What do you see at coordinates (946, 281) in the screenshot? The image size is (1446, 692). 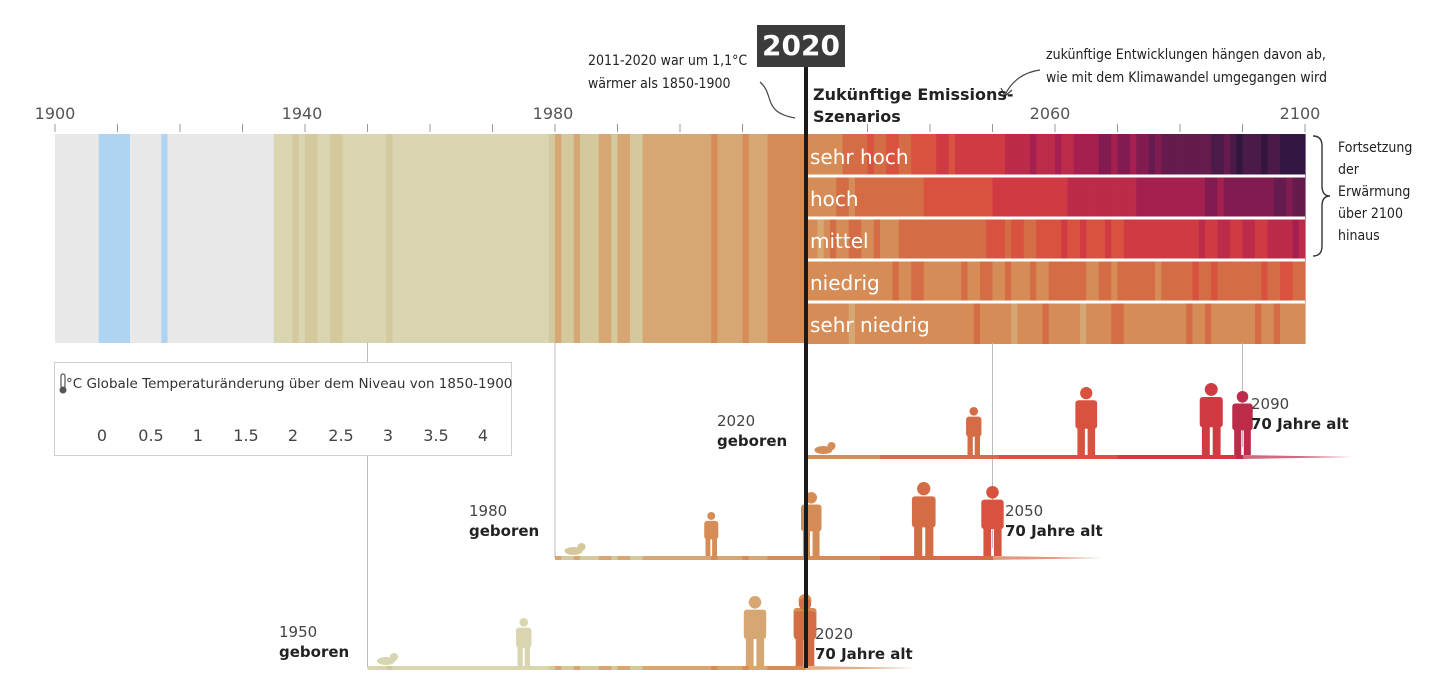 I see `scenario-stripe-3-2042` at bounding box center [946, 281].